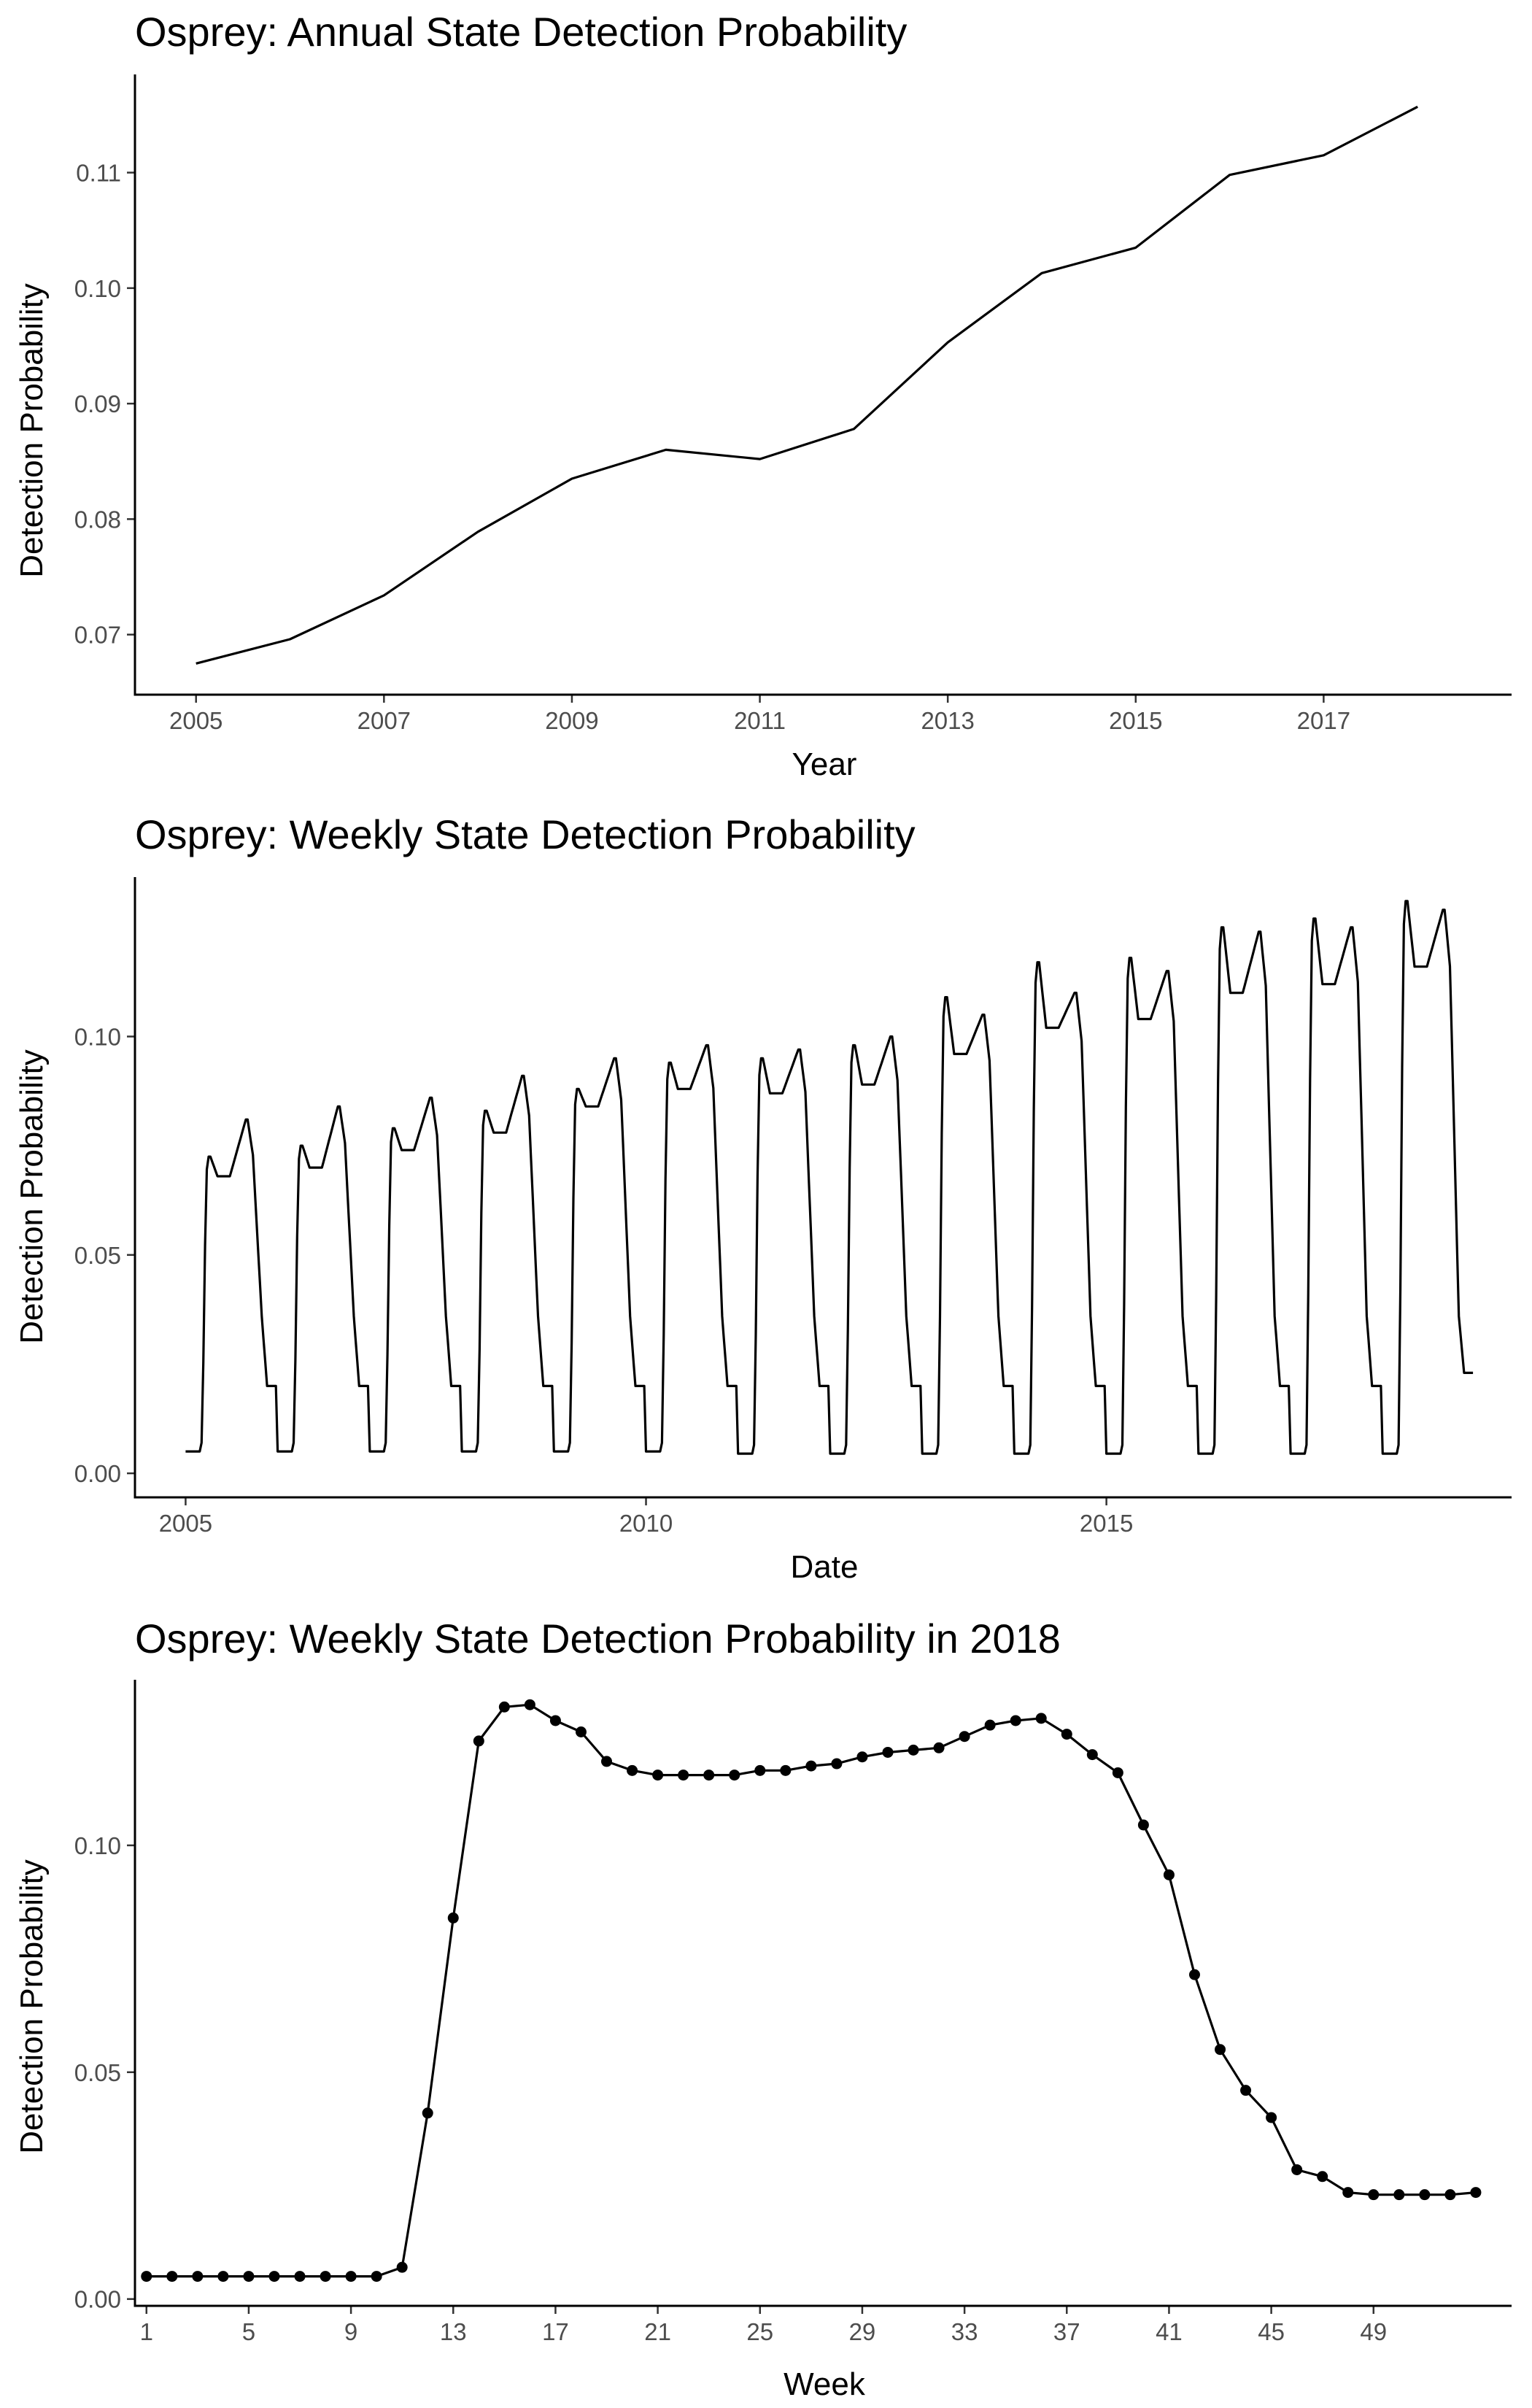 This screenshot has width=1532, height=2408. I want to click on weekly-x-ticks: 2005 2010 2015, so click(646, 1517).